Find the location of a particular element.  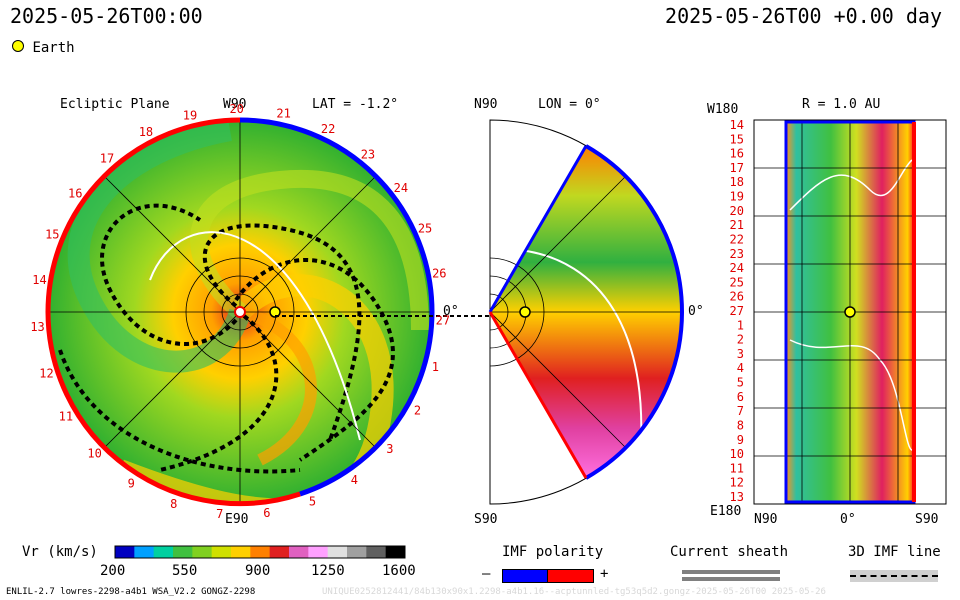

colorbar-frame is located at coordinates (260, 552).